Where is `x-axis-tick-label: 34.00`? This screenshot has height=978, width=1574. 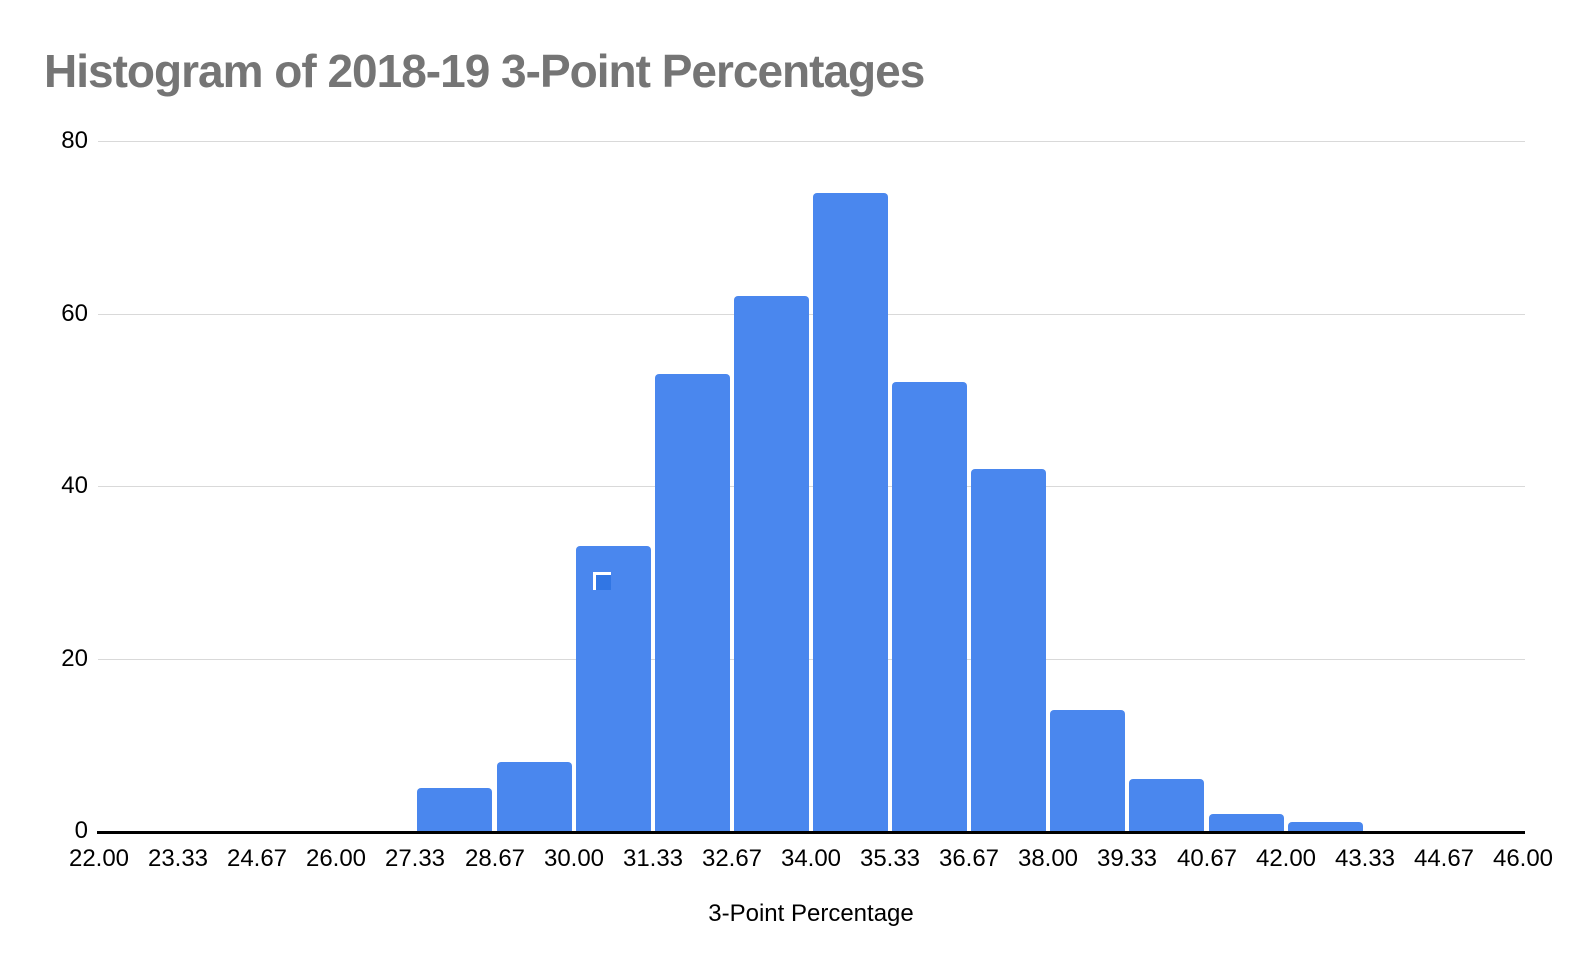
x-axis-tick-label: 34.00 is located at coordinates (811, 858).